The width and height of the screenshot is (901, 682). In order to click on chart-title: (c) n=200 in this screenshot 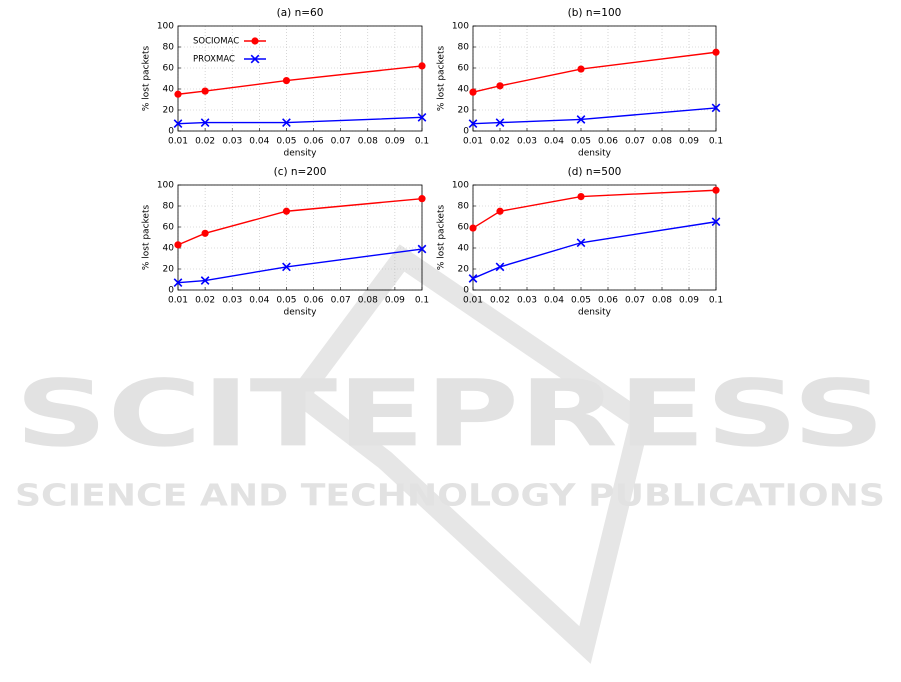, I will do `click(300, 172)`.